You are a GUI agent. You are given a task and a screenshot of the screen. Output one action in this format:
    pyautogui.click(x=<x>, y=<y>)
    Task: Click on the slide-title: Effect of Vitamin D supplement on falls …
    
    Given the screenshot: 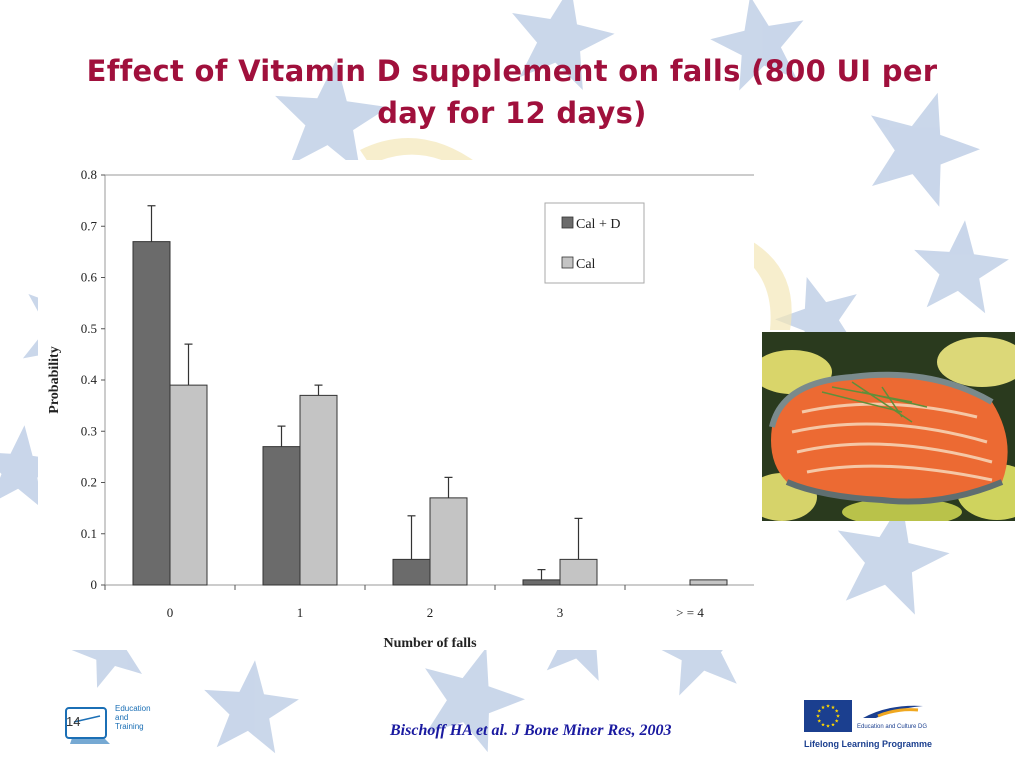 What is the action you would take?
    pyautogui.click(x=512, y=92)
    